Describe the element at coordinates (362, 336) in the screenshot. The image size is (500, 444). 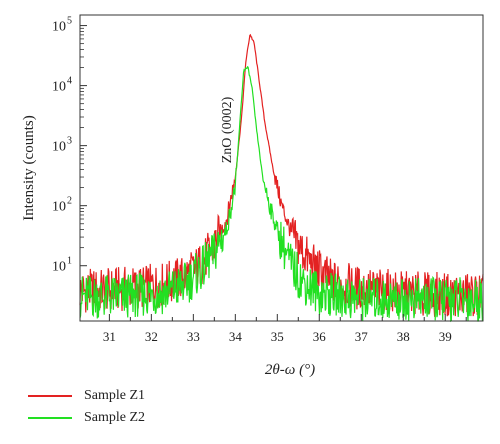
I see `x-tick-label: 37` at that location.